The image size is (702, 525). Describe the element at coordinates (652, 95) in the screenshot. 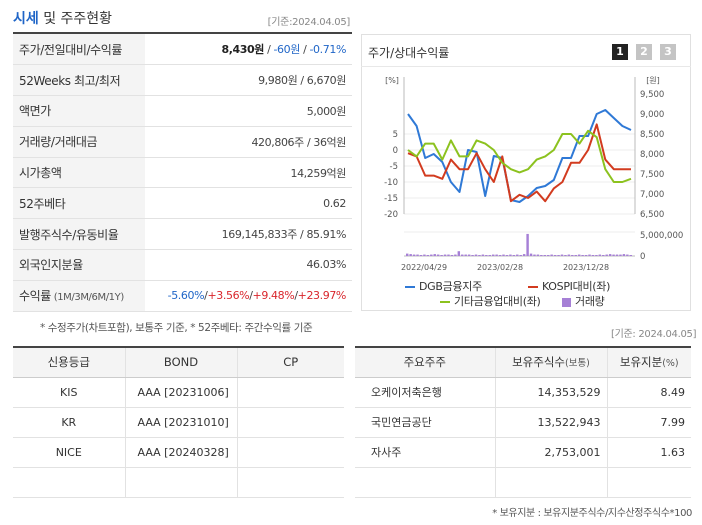

I see `right-axis-tick: 9,500` at that location.